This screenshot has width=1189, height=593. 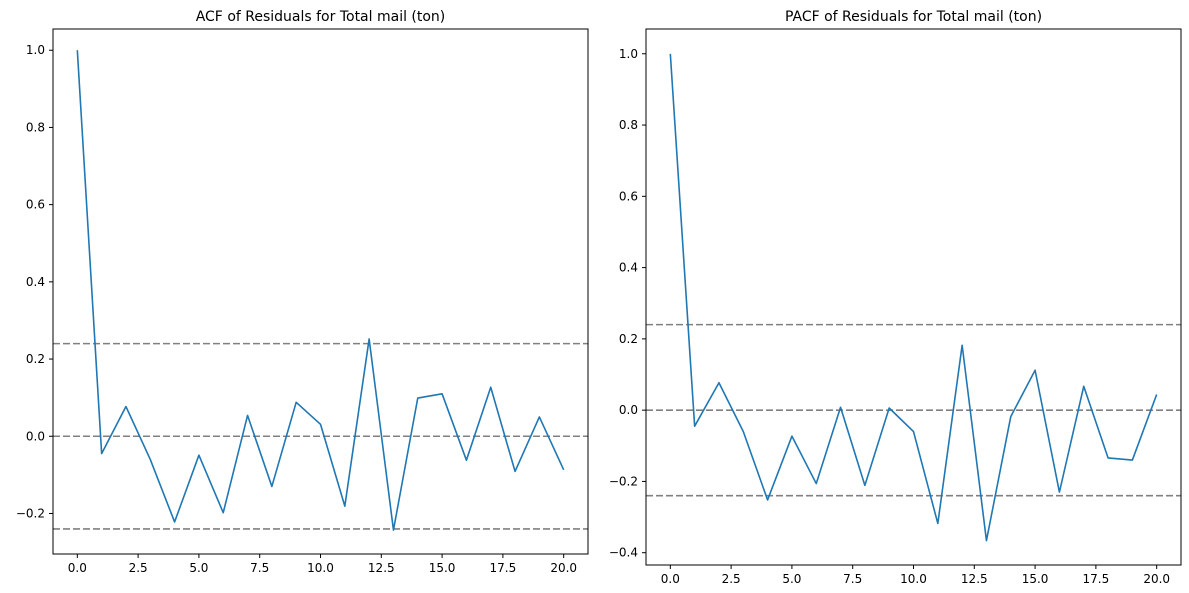 I want to click on pacf-y-tick-label: 0.2, so click(x=628, y=339).